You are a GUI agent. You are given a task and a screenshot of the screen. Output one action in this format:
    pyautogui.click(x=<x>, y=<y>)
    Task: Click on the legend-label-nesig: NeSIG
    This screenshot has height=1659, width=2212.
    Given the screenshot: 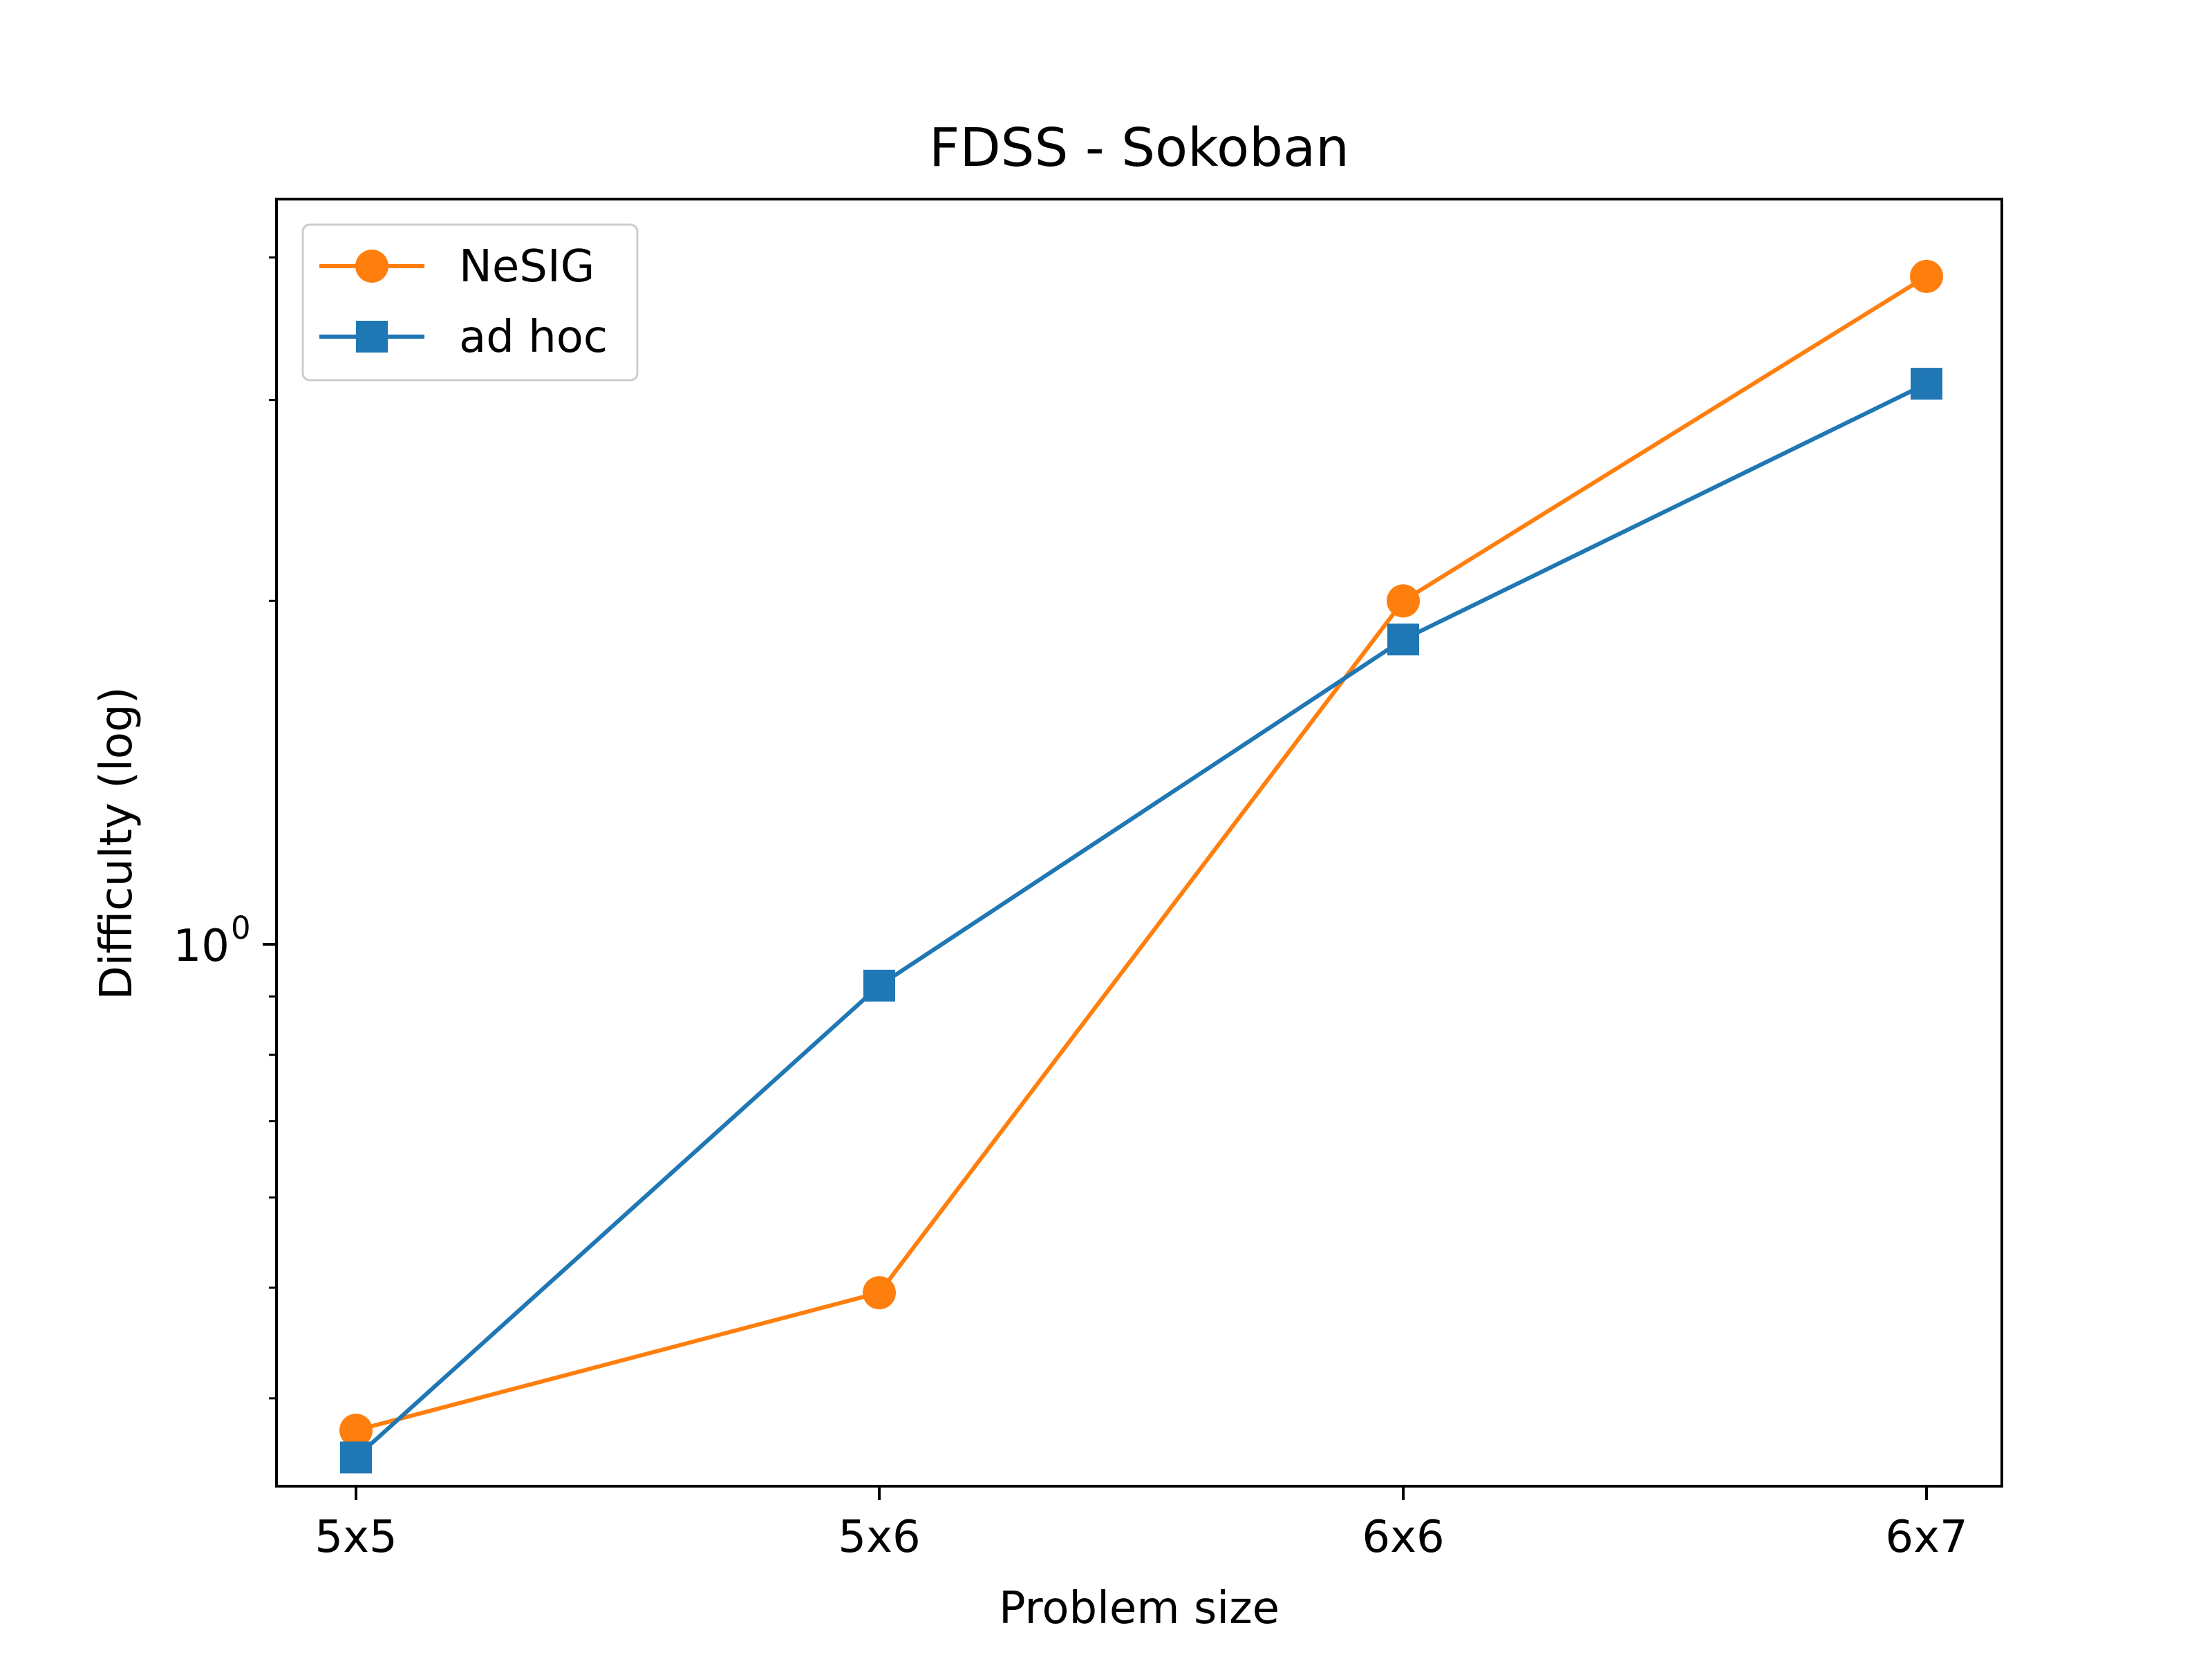 What is the action you would take?
    pyautogui.click(x=526, y=266)
    